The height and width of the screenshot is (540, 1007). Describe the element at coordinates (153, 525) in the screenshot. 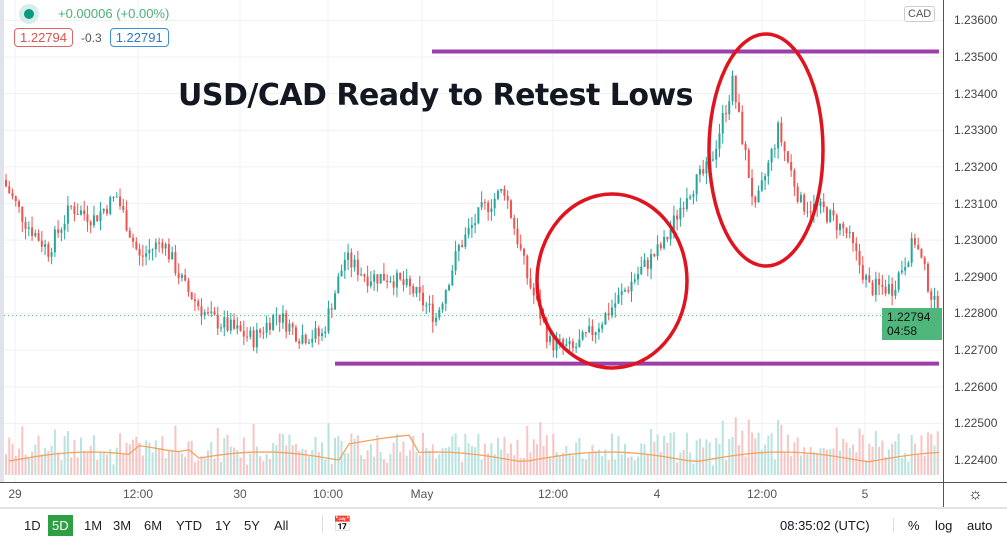

I see `range-6m: 6M` at that location.